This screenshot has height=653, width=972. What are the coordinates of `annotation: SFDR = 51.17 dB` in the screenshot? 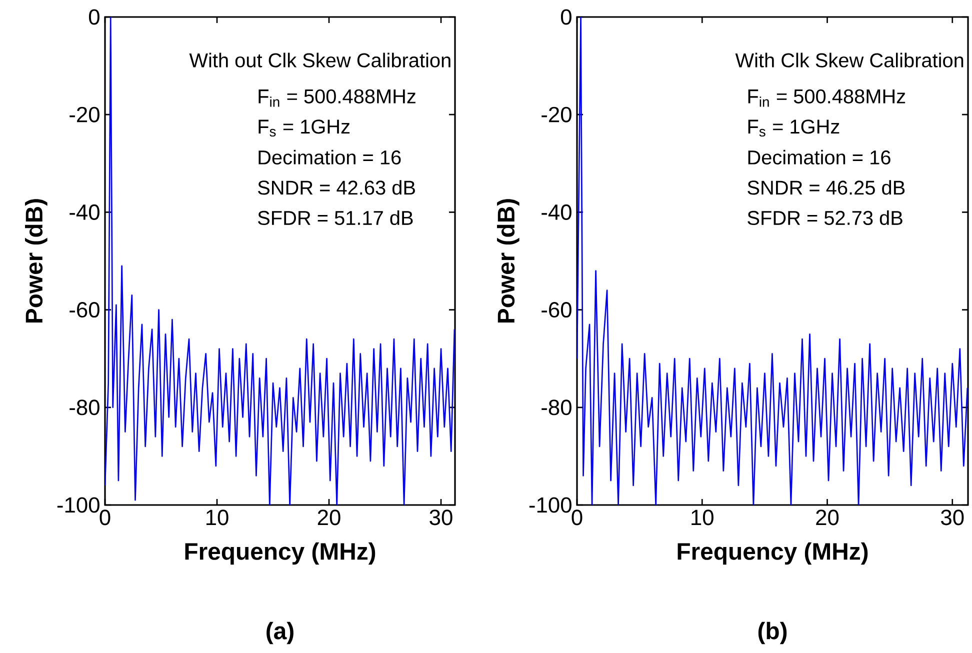 It's located at (335, 218).